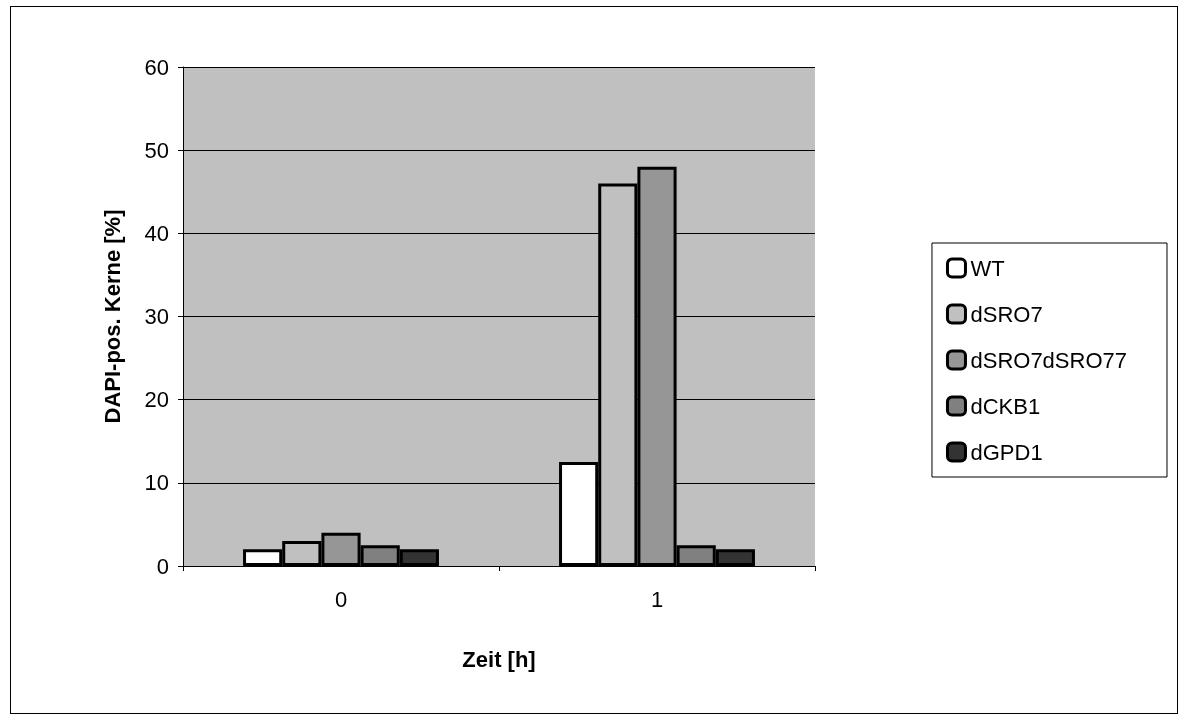  What do you see at coordinates (112, 316) in the screenshot?
I see `y-axis-title: DAPI-pos. Kerne [%]` at bounding box center [112, 316].